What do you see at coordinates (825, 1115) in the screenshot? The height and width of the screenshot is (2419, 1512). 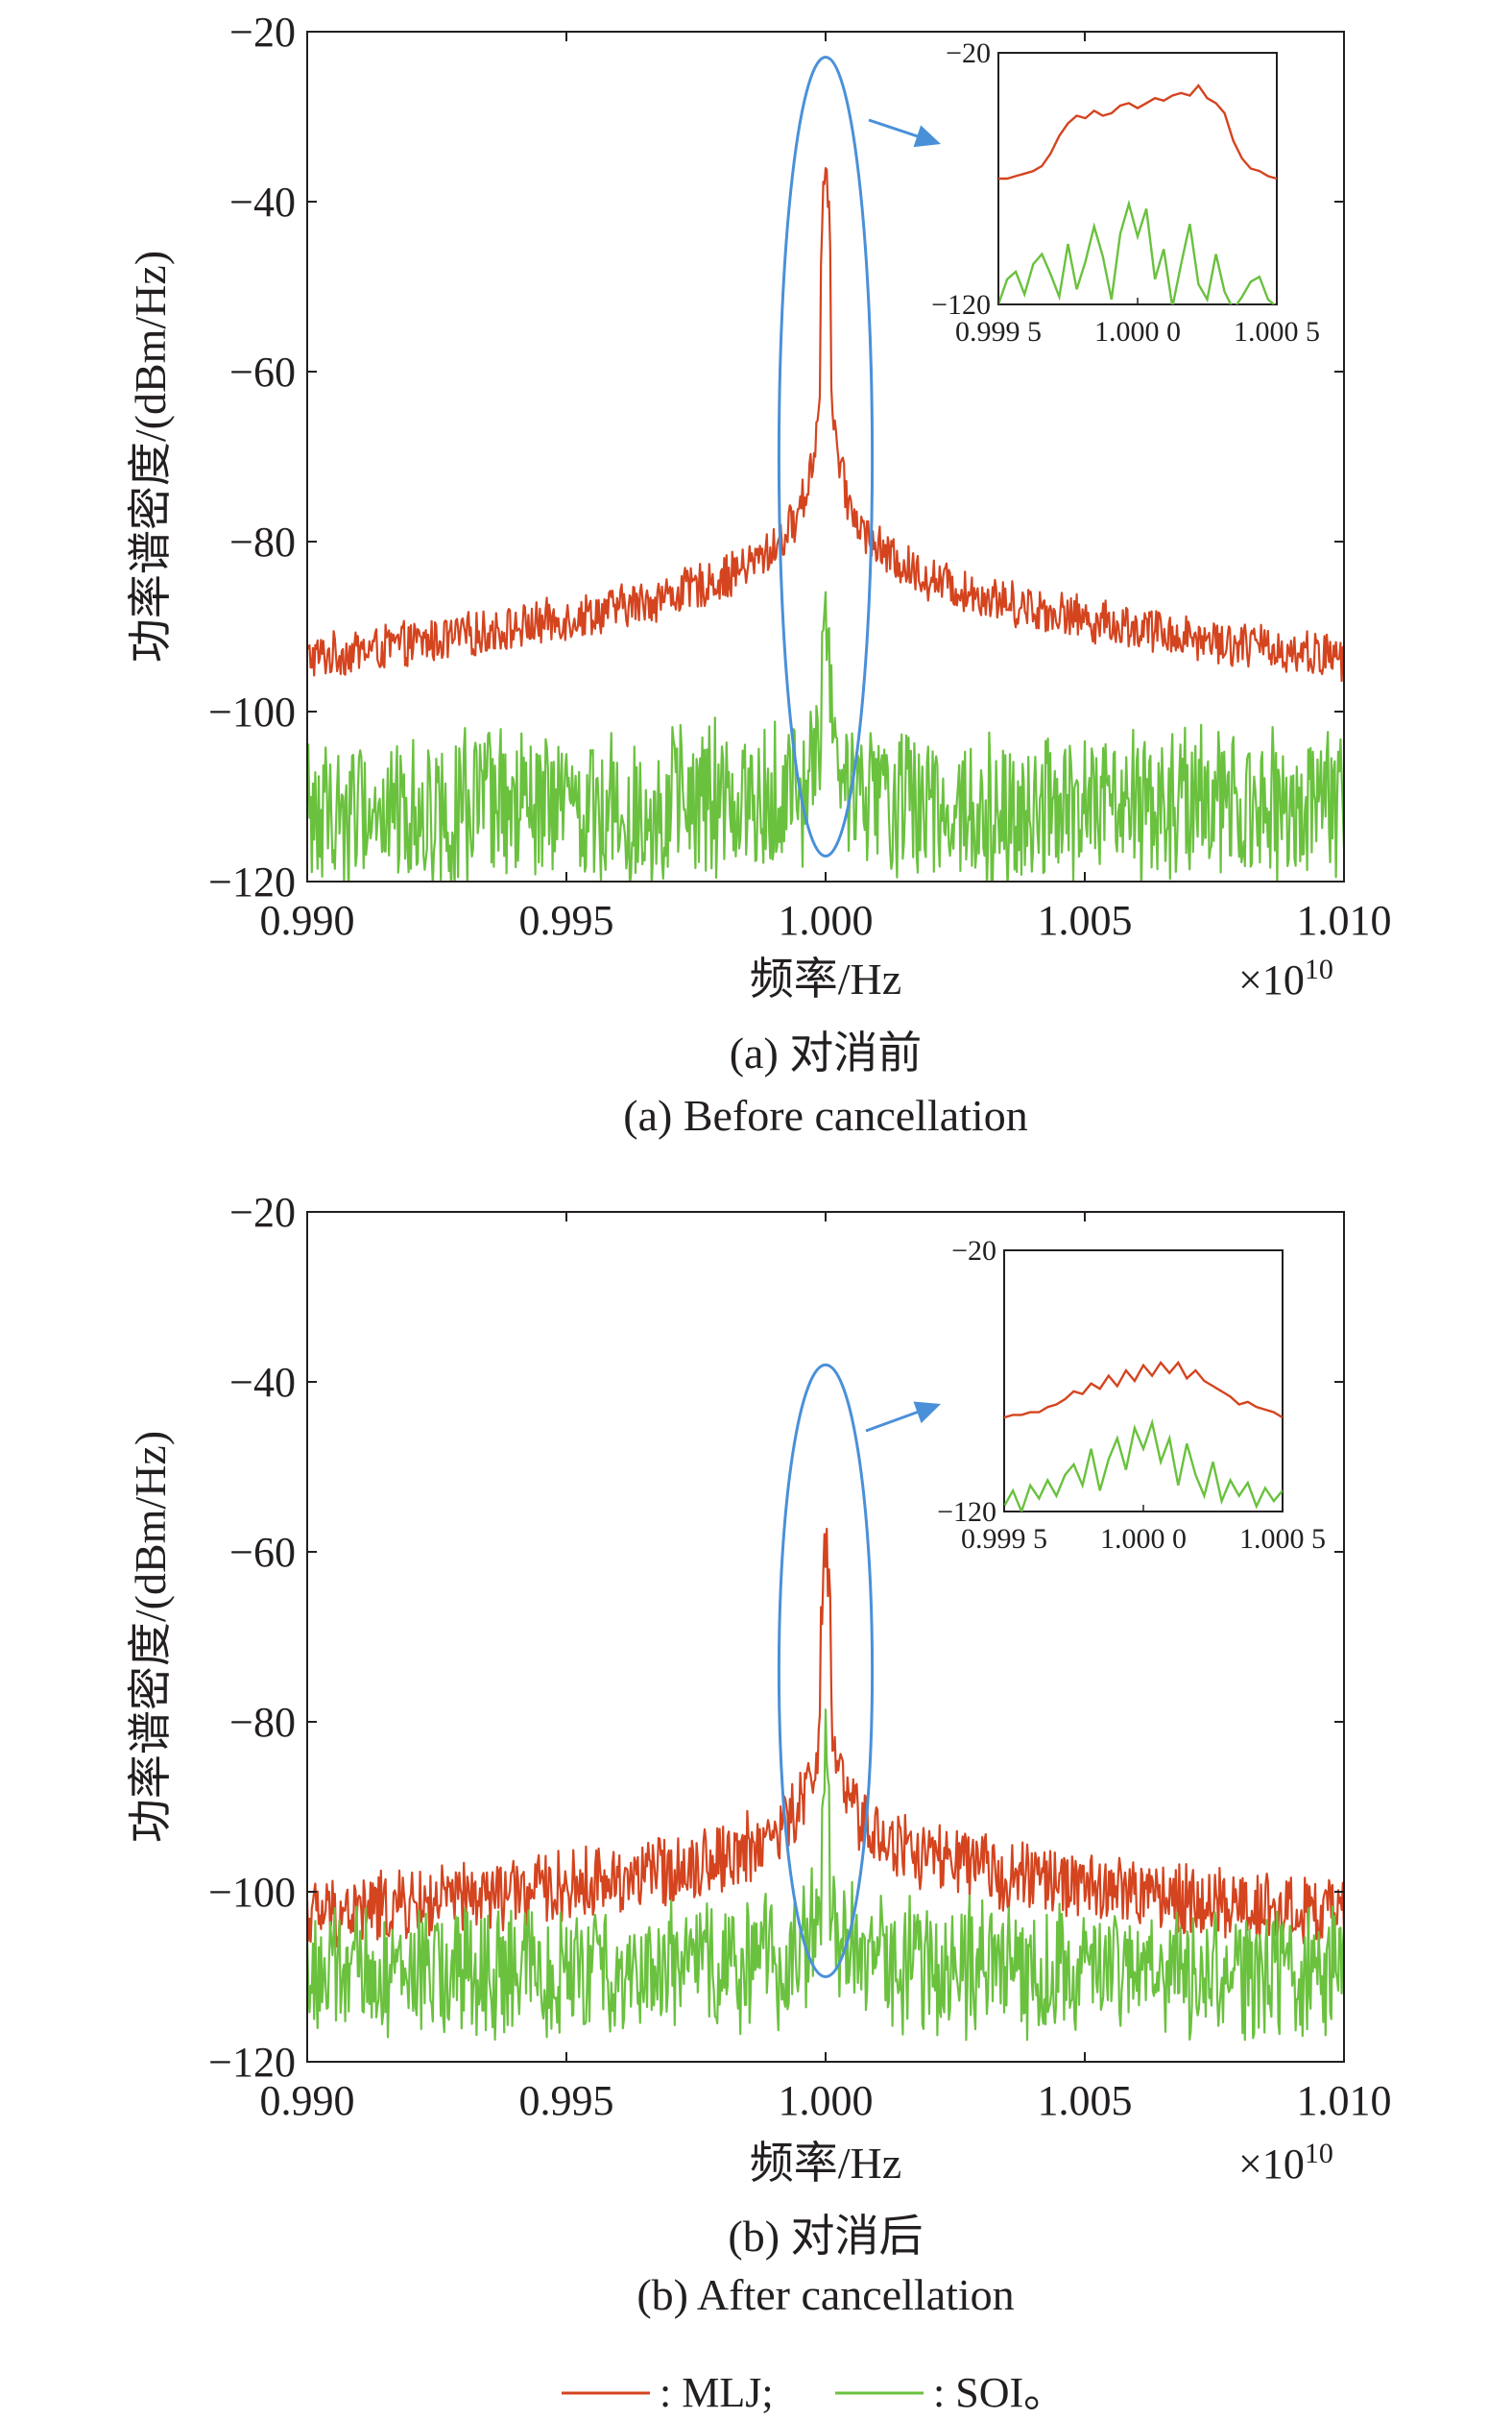 I see `caption-en: (a) Before cancellation` at bounding box center [825, 1115].